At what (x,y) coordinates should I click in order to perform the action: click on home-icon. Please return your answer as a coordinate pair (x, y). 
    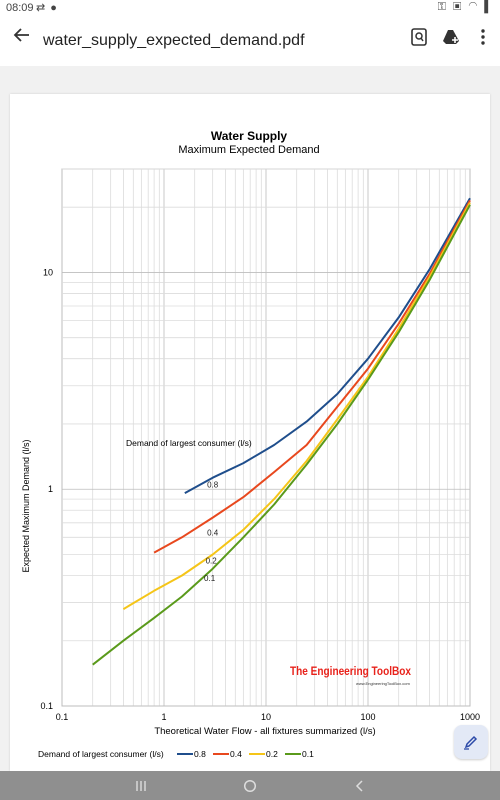
    Looking at the image, I should click on (250, 786).